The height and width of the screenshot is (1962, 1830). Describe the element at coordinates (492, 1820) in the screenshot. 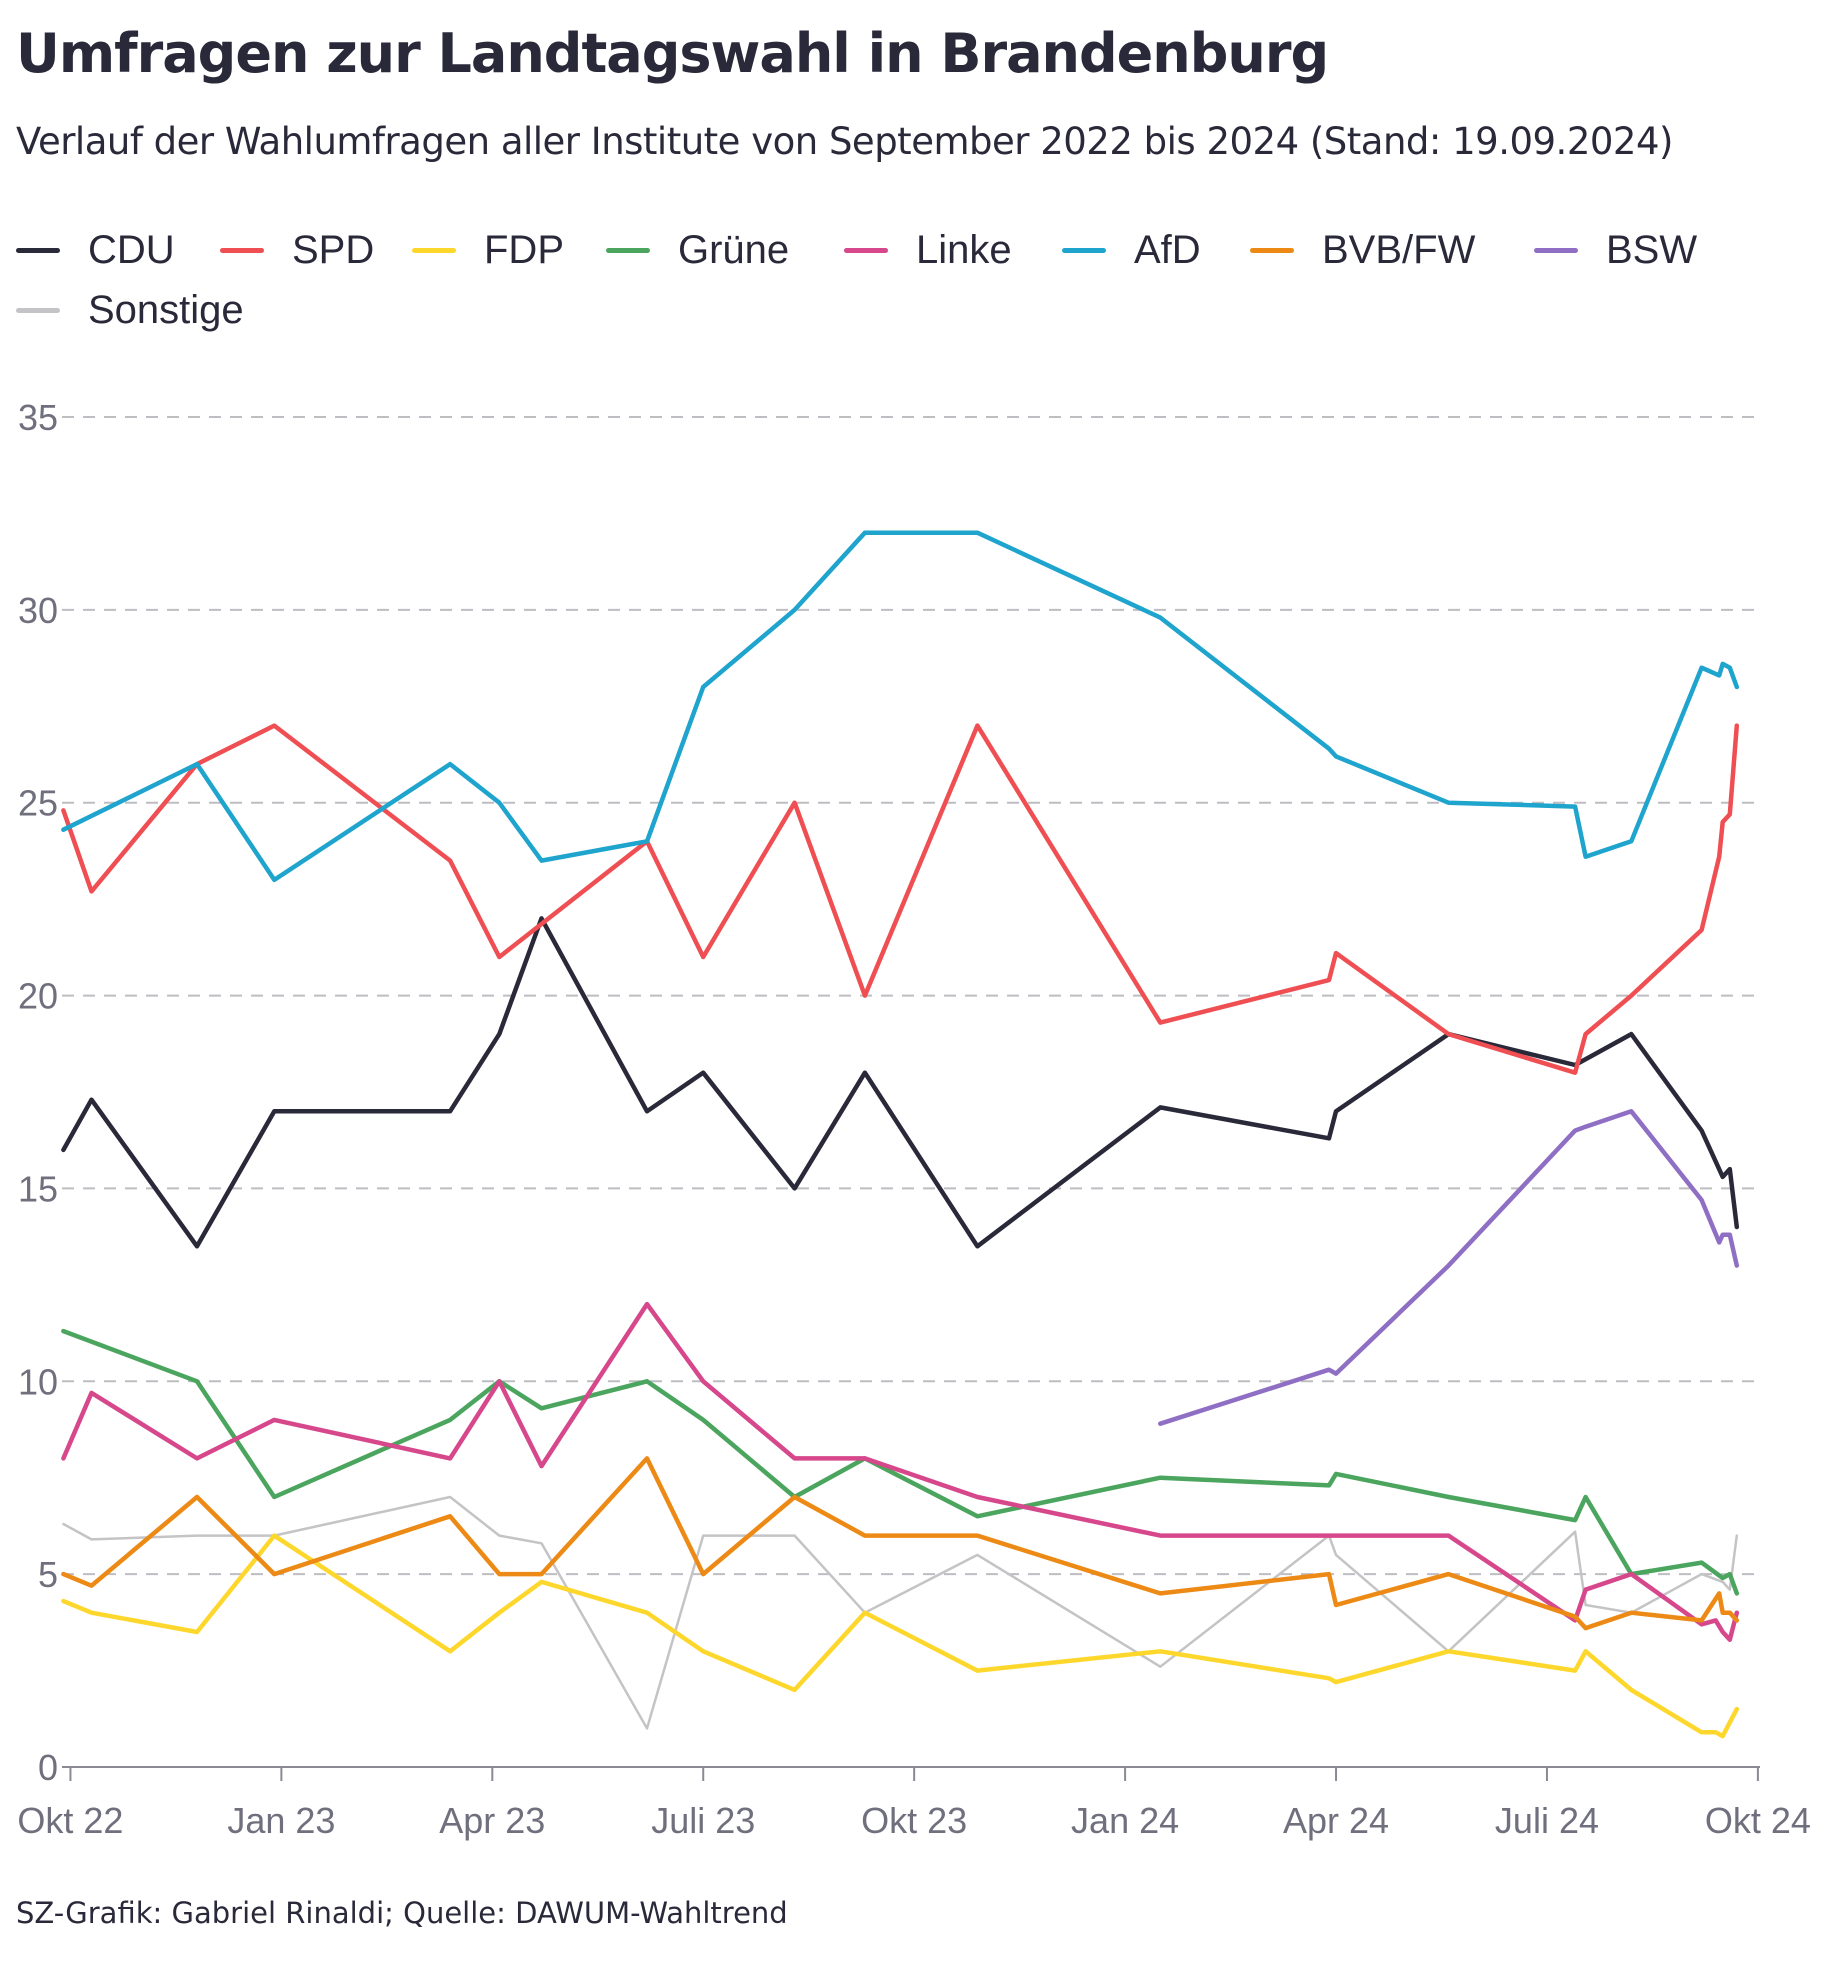

I see `x-tick-label: Apr 23` at that location.